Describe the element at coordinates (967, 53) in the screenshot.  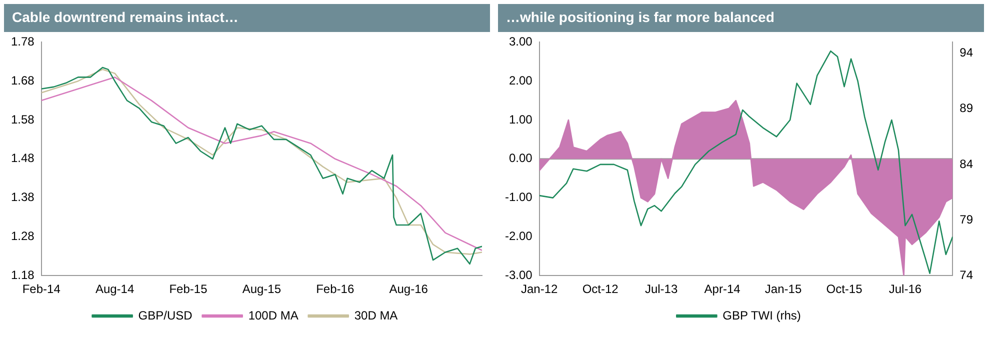
I see `y2-tick-label: 94` at that location.